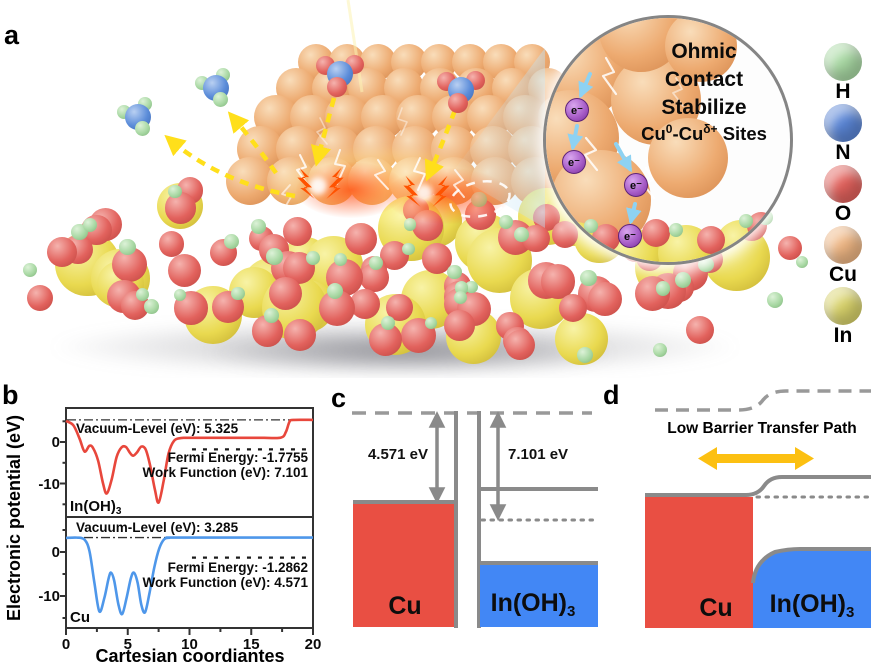  Describe the element at coordinates (128, 644) in the screenshot. I see `xtick: 5` at that location.